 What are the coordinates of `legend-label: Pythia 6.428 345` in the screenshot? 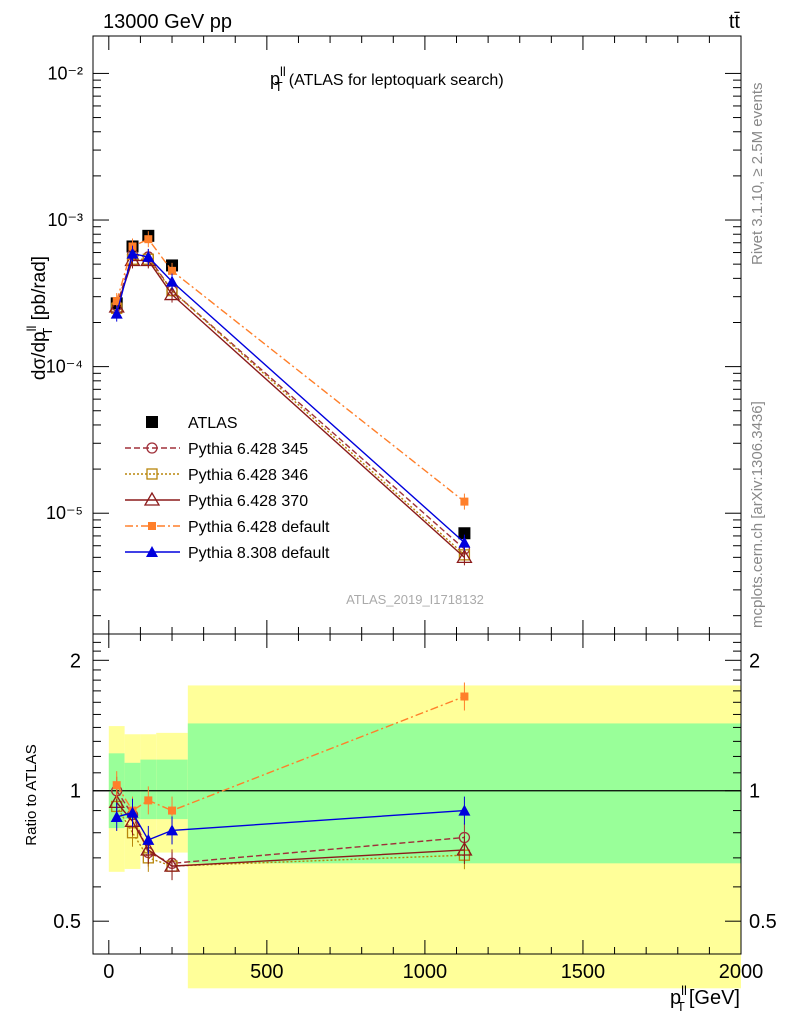 It's located at (248, 449).